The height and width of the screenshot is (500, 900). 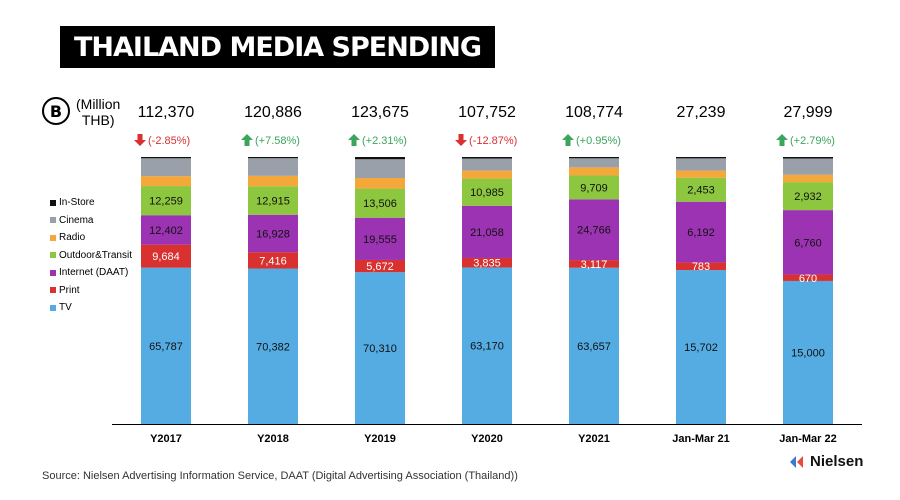 I want to click on x-tick-label: Jan-Mar 22, so click(x=807, y=439).